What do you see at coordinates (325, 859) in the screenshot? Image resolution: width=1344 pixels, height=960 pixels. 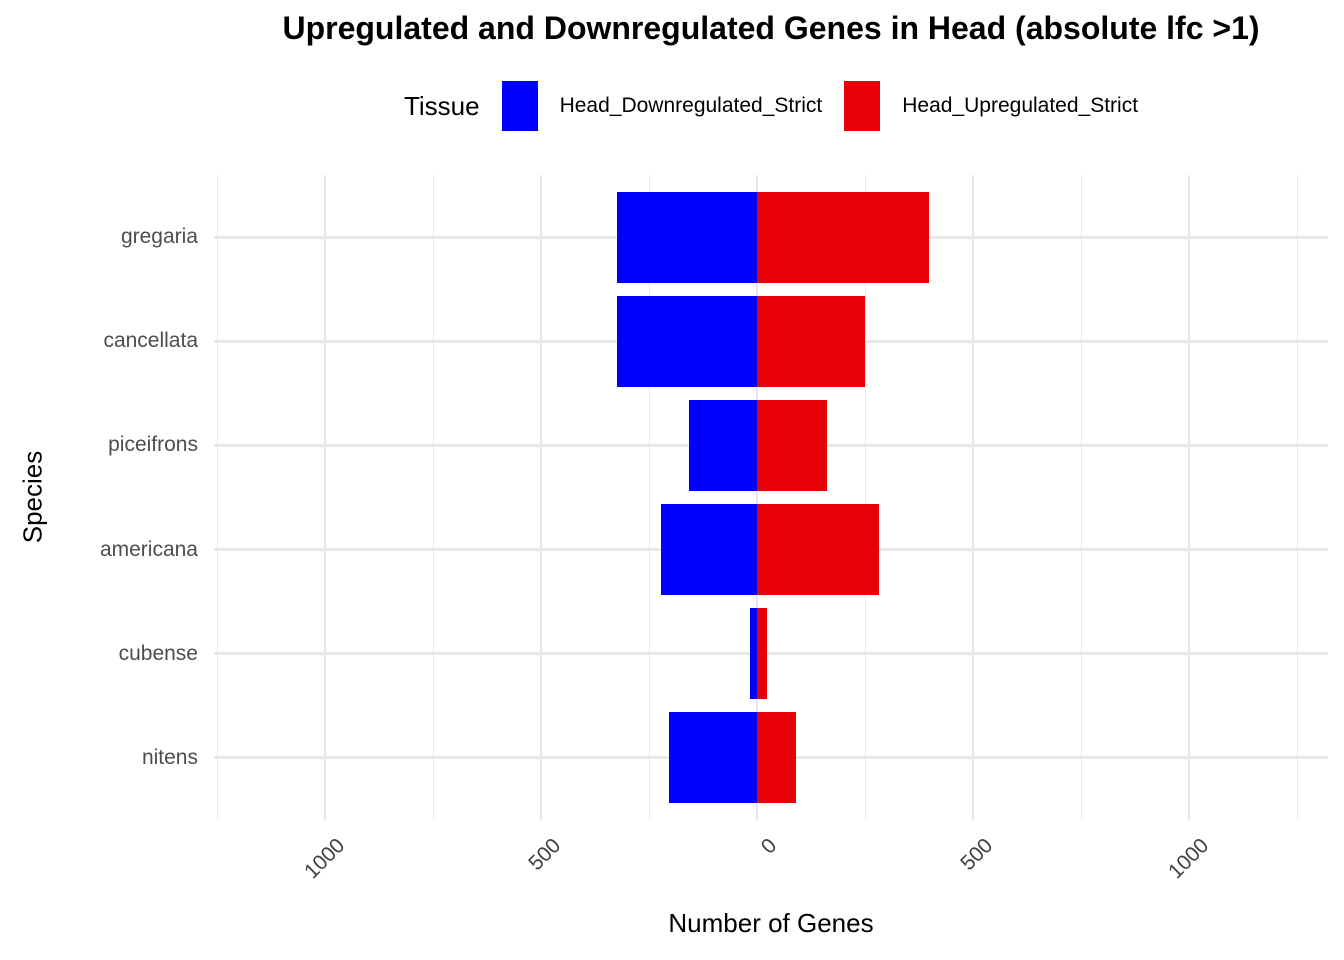 I see `x-tick-label-1000-0: 1000` at bounding box center [325, 859].